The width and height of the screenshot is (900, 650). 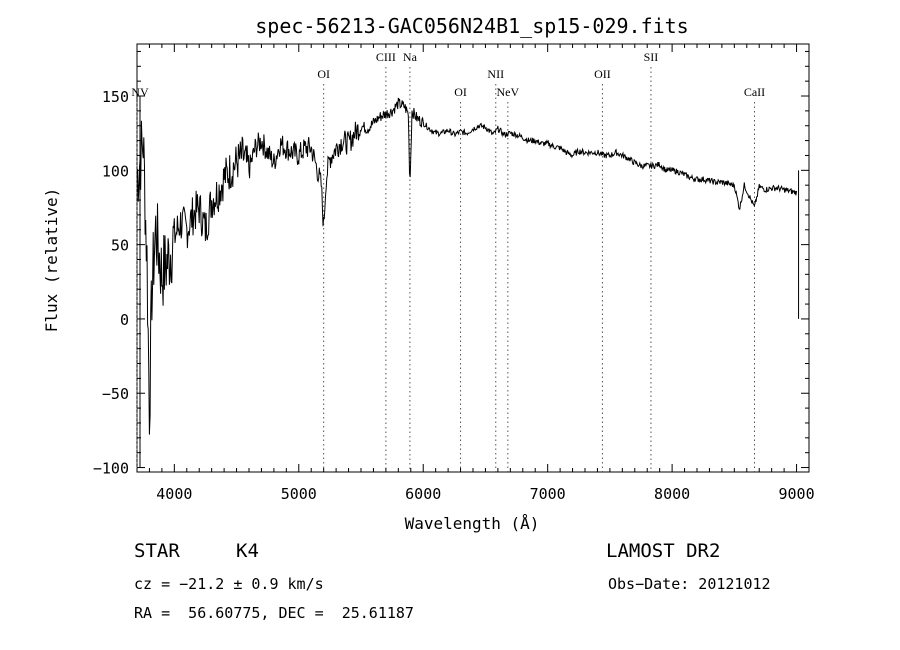 What do you see at coordinates (423, 494) in the screenshot?
I see `x-tick-label: 6000` at bounding box center [423, 494].